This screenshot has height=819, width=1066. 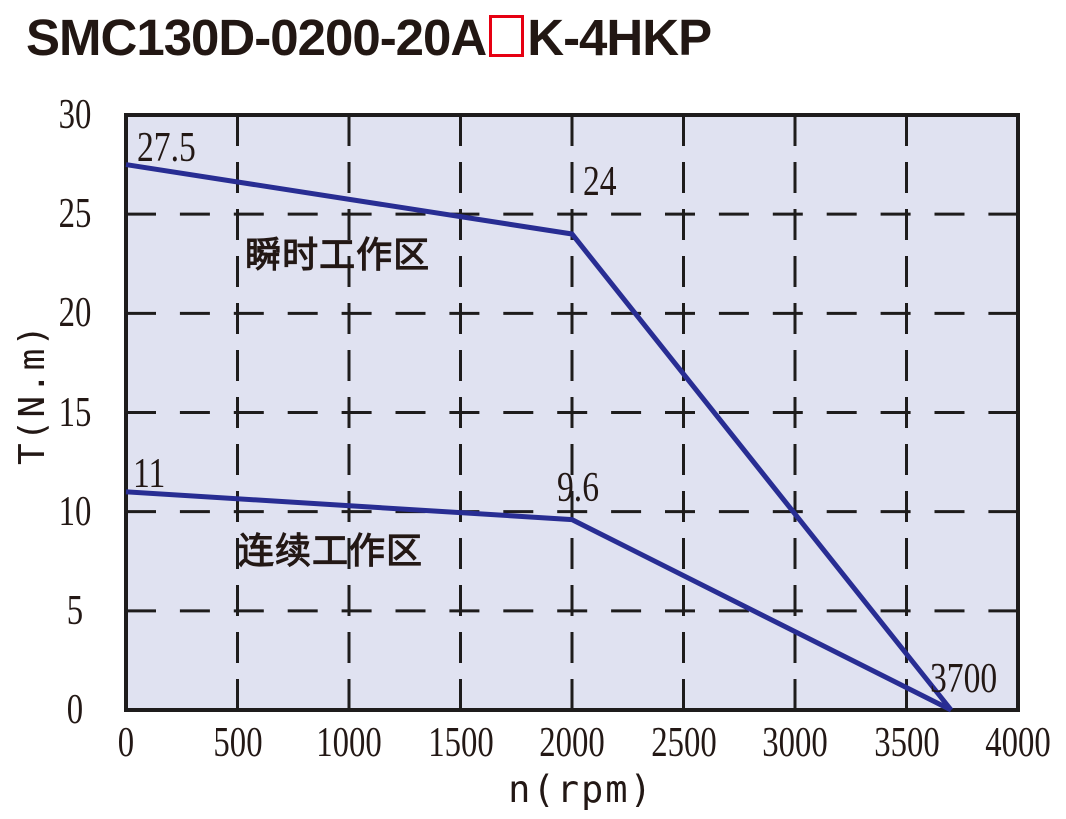 I want to click on x-tick-label: 1000, so click(x=349, y=743).